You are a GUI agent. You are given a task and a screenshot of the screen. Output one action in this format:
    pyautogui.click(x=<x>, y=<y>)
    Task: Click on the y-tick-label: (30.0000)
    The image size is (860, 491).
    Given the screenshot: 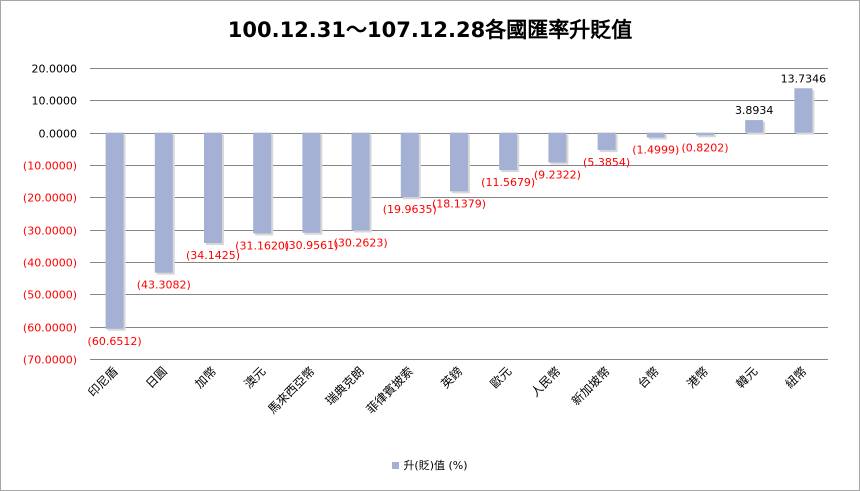 What is the action you would take?
    pyautogui.click(x=50, y=231)
    